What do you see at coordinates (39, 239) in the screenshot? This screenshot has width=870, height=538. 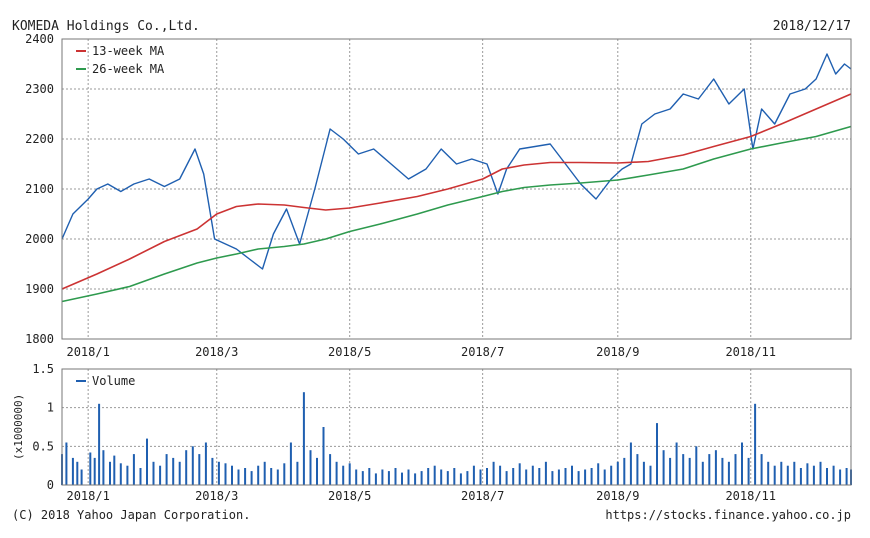 I see `price-y-tick-label: 2000` at bounding box center [39, 239].